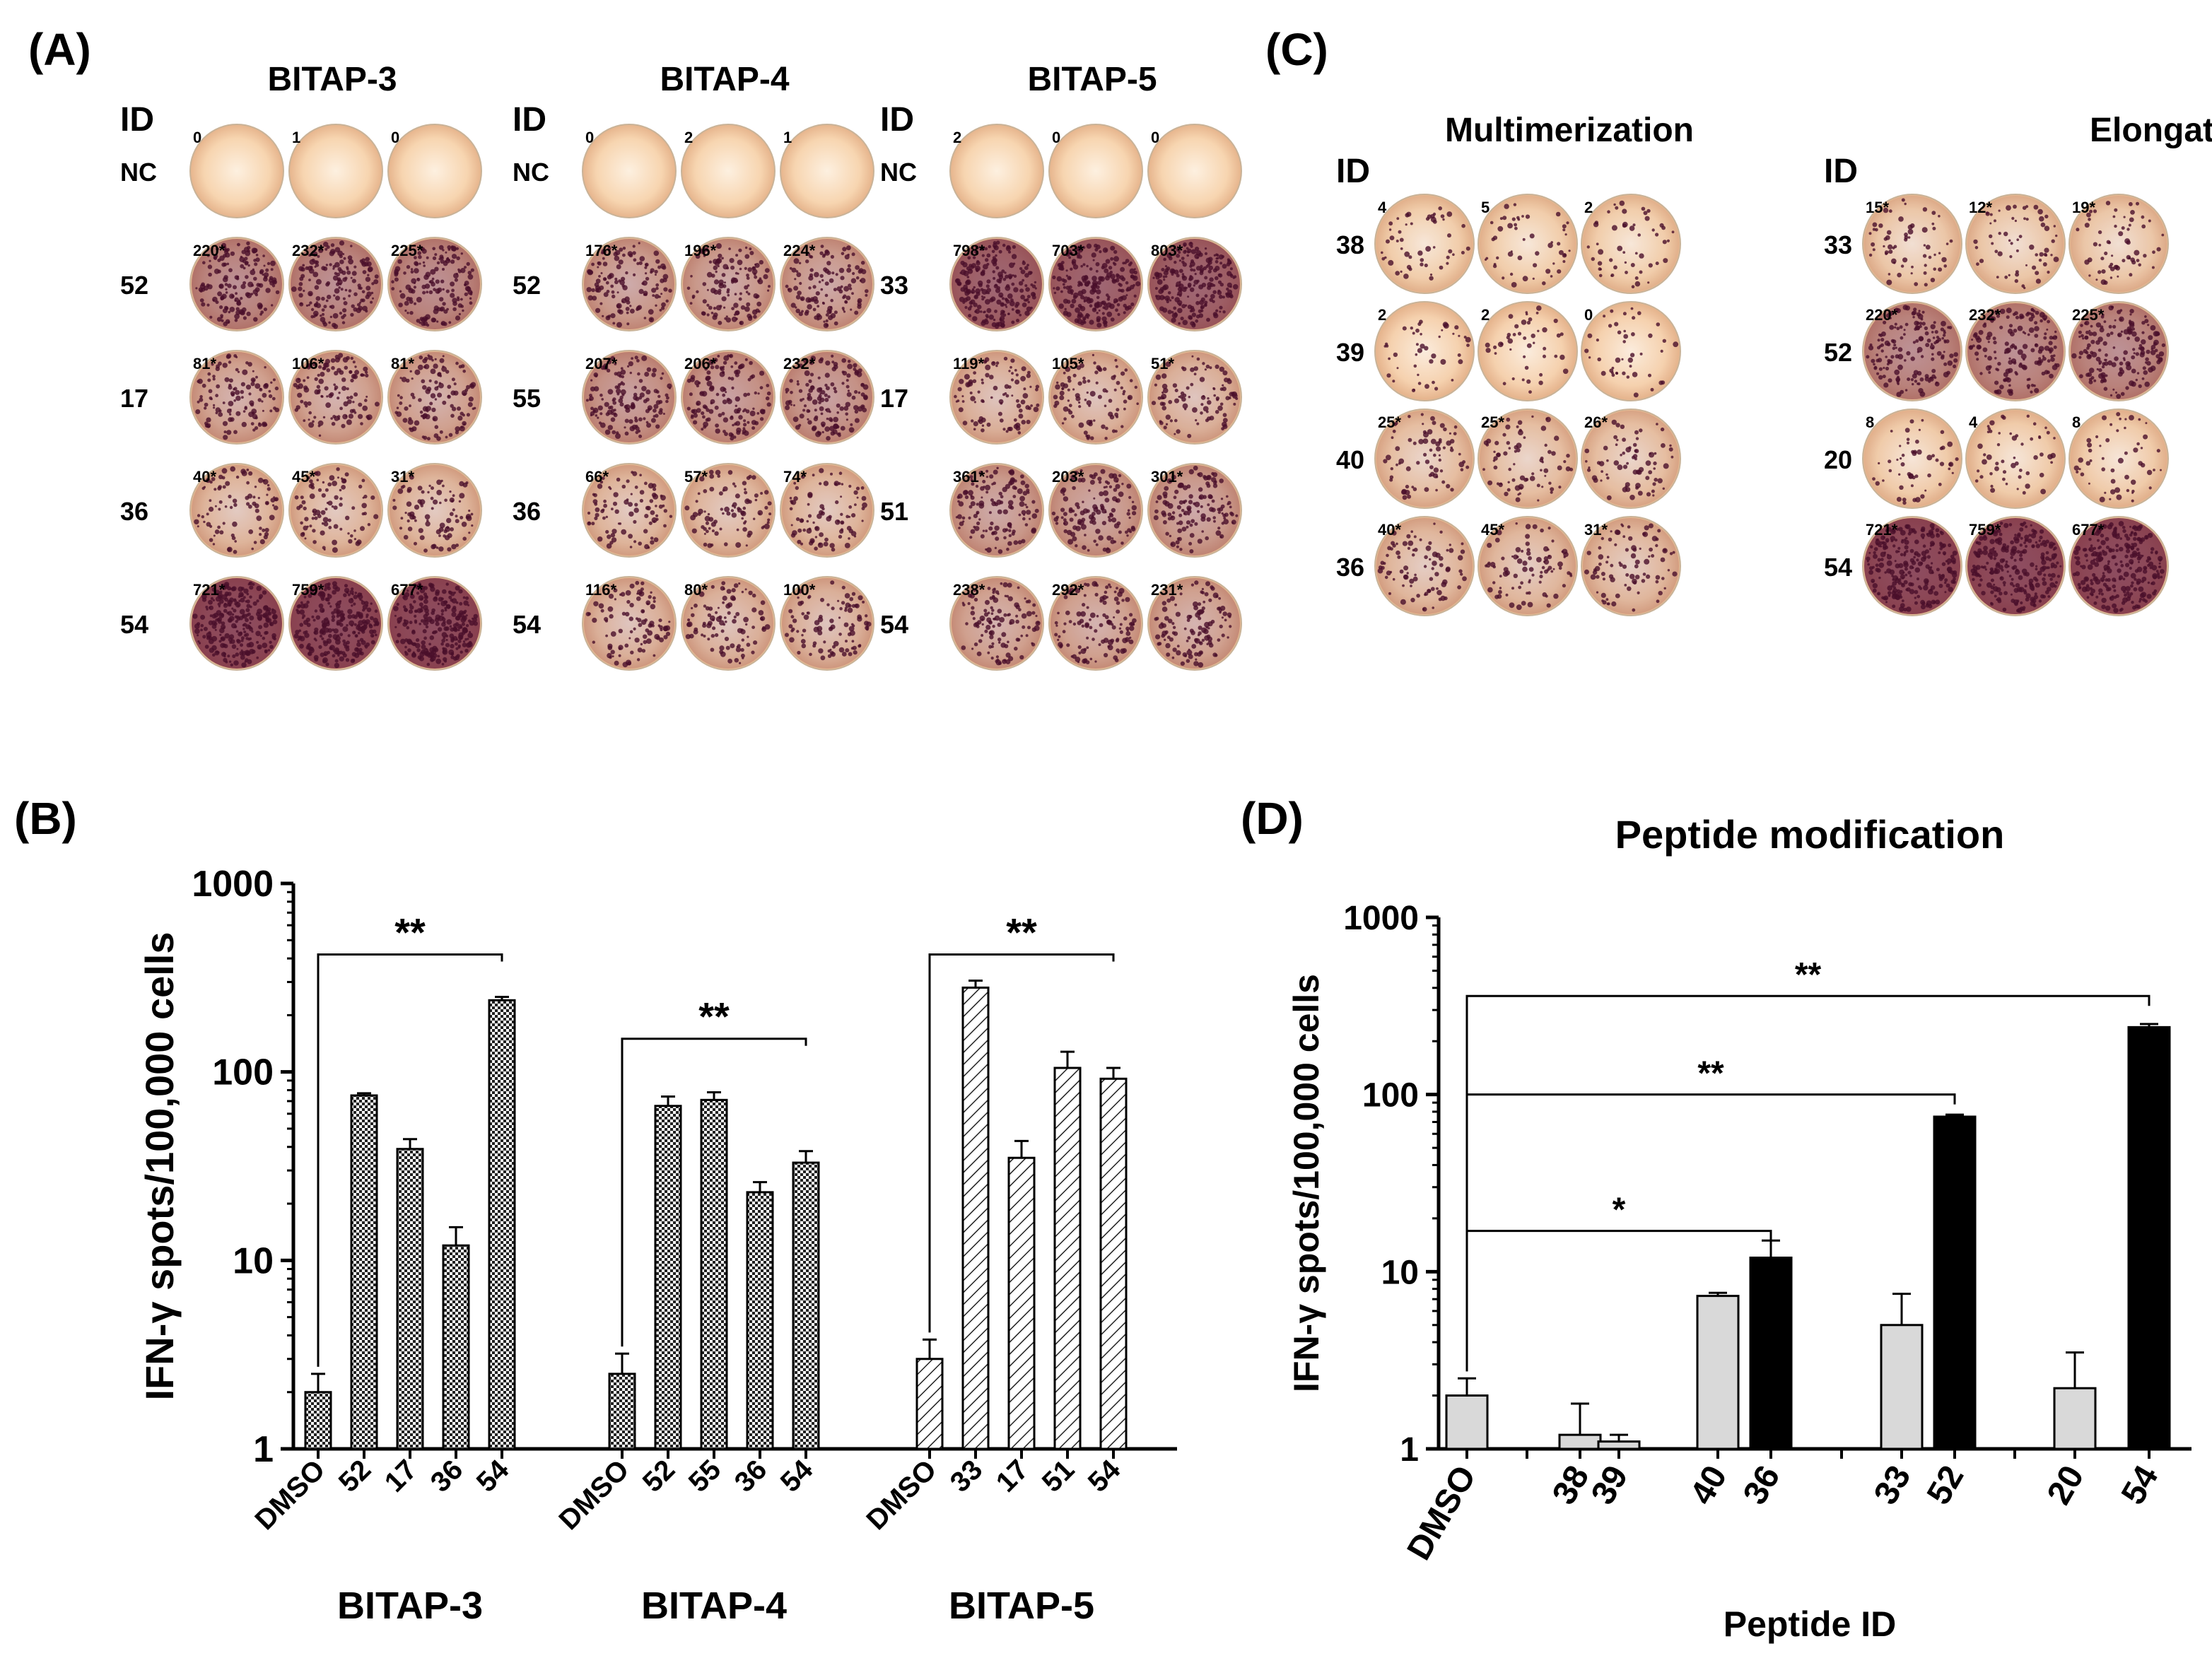 This screenshot has height=1663, width=2212. I want to click on well-count: 1, so click(788, 137).